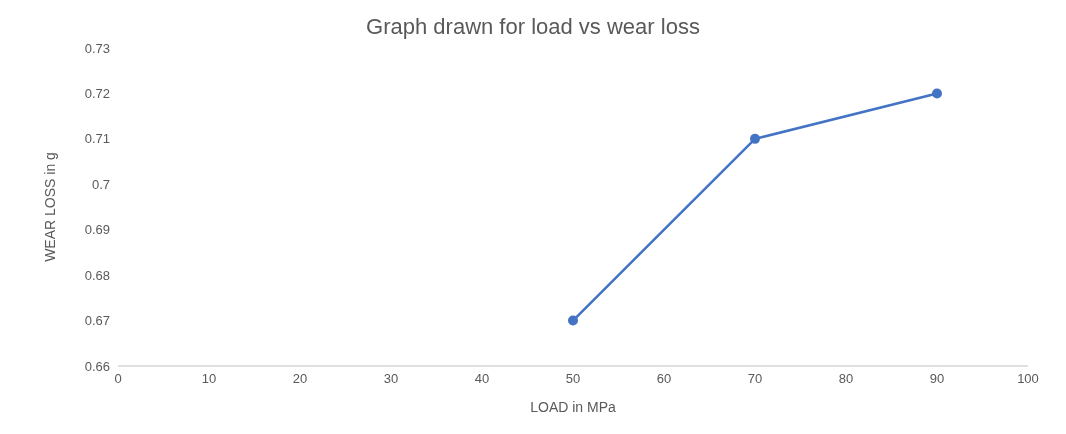 The image size is (1066, 434). I want to click on x-tick-label: 70, so click(755, 379).